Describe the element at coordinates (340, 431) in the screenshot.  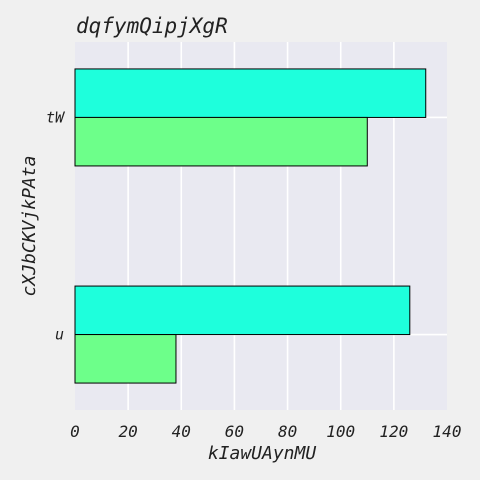
I see `x-tick-label: 100` at that location.